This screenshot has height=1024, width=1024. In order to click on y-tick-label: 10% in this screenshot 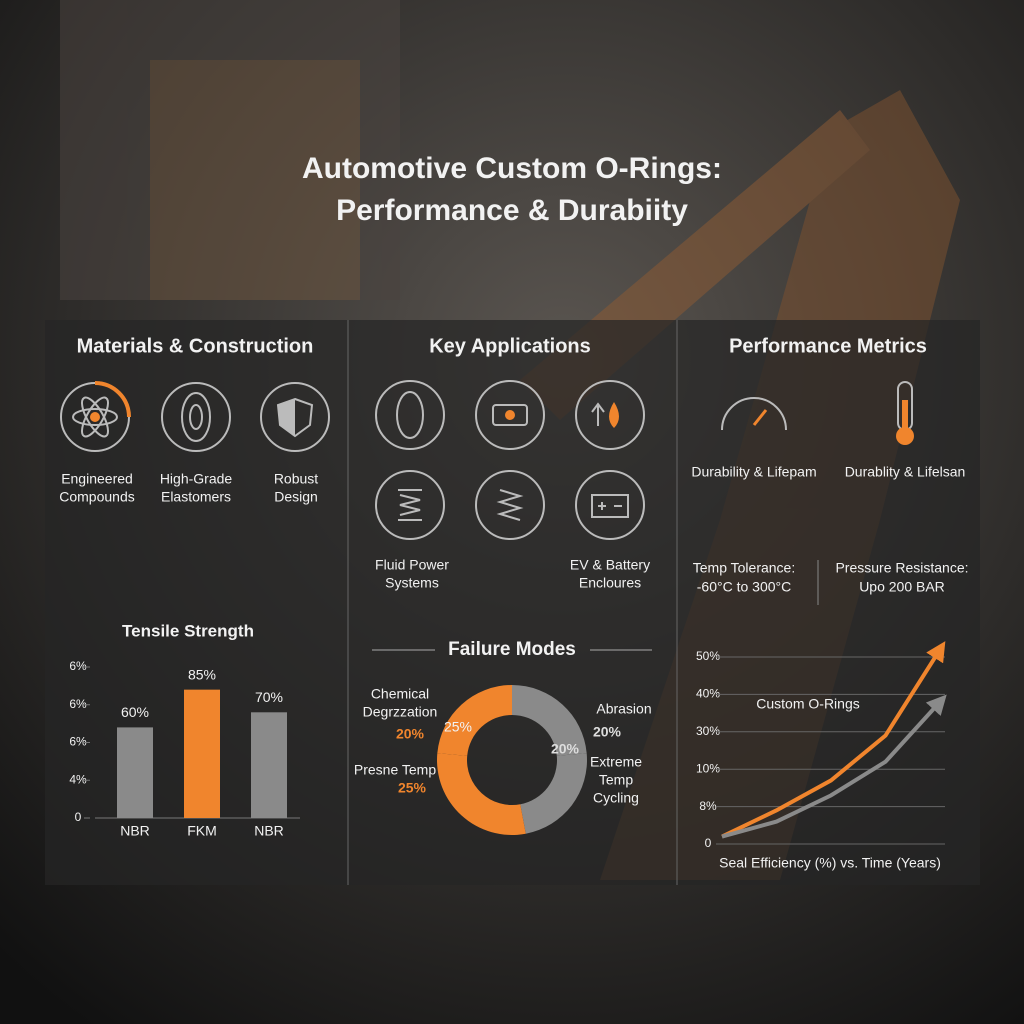, I will do `click(708, 768)`.